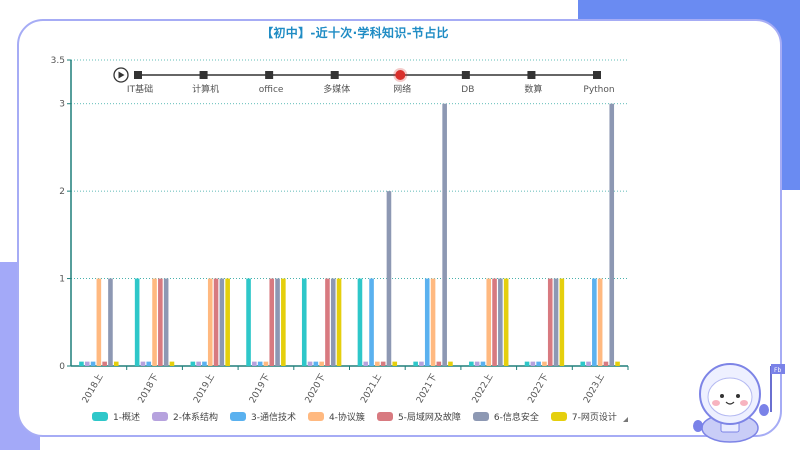 The image size is (800, 450). Describe the element at coordinates (262, 416) in the screenshot. I see `legend-item: 3-通信技术` at that location.